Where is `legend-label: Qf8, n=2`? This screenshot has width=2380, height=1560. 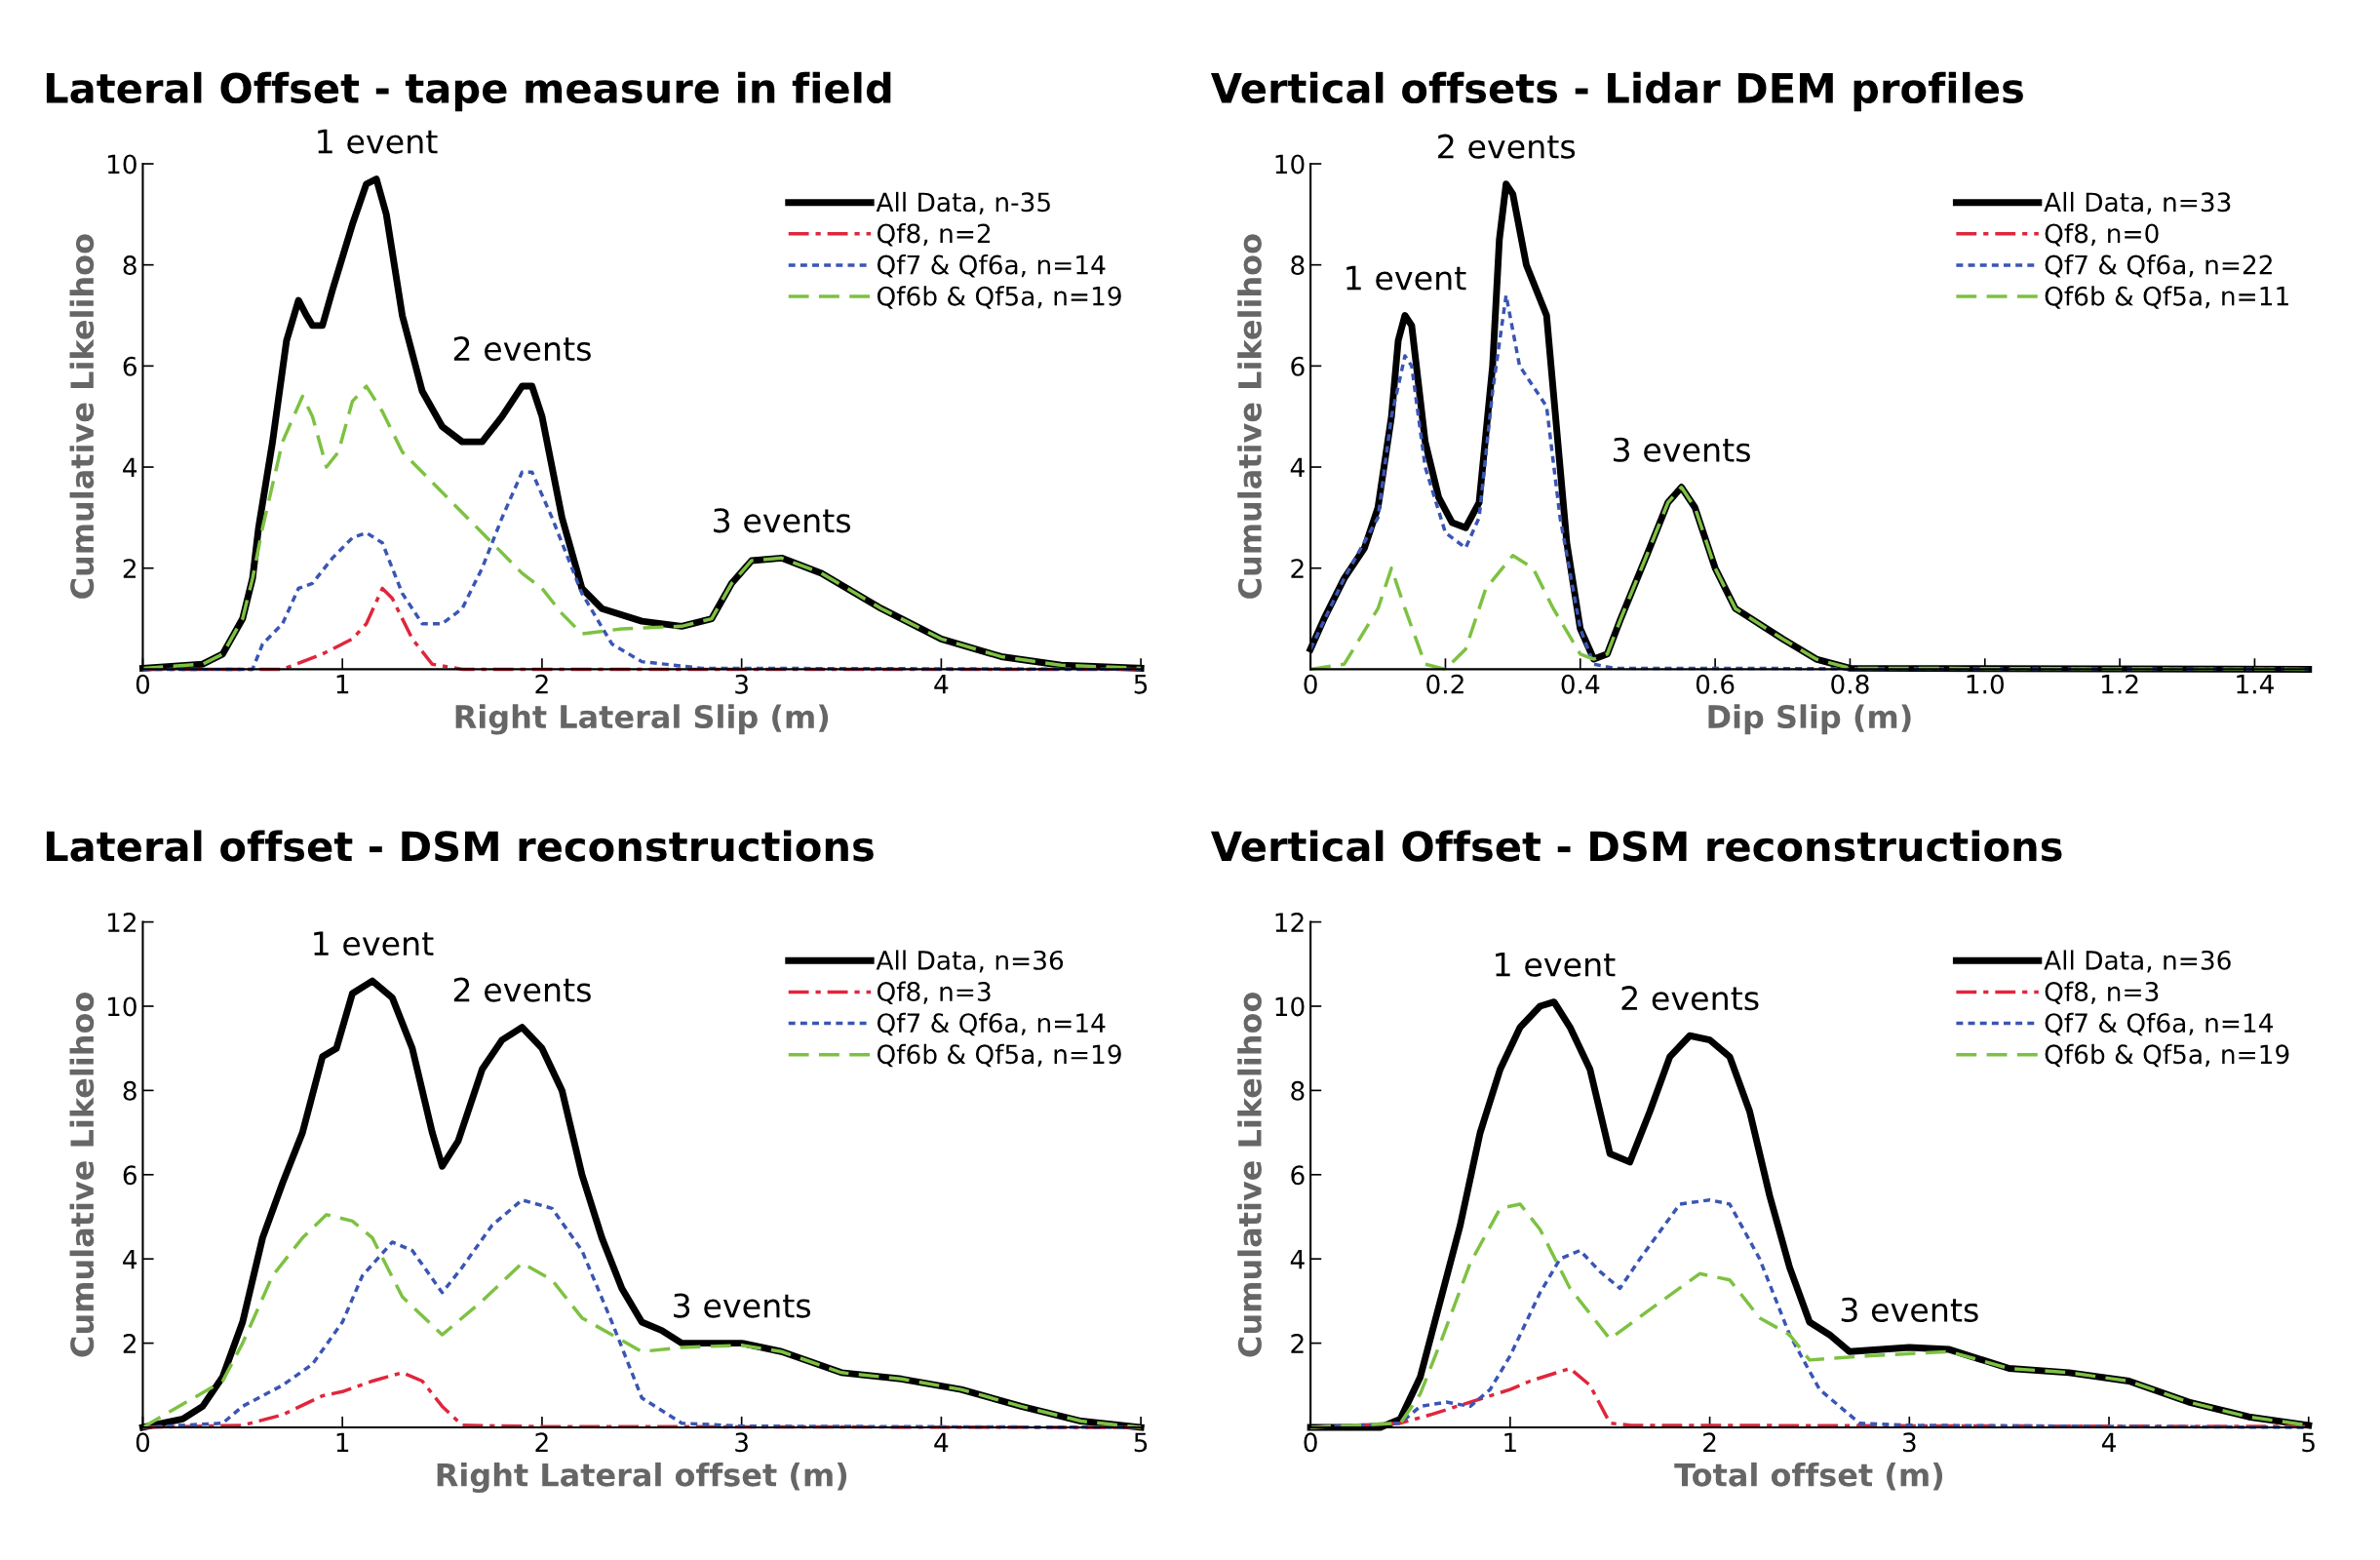
legend-label: Qf8, n=2 is located at coordinates (934, 234).